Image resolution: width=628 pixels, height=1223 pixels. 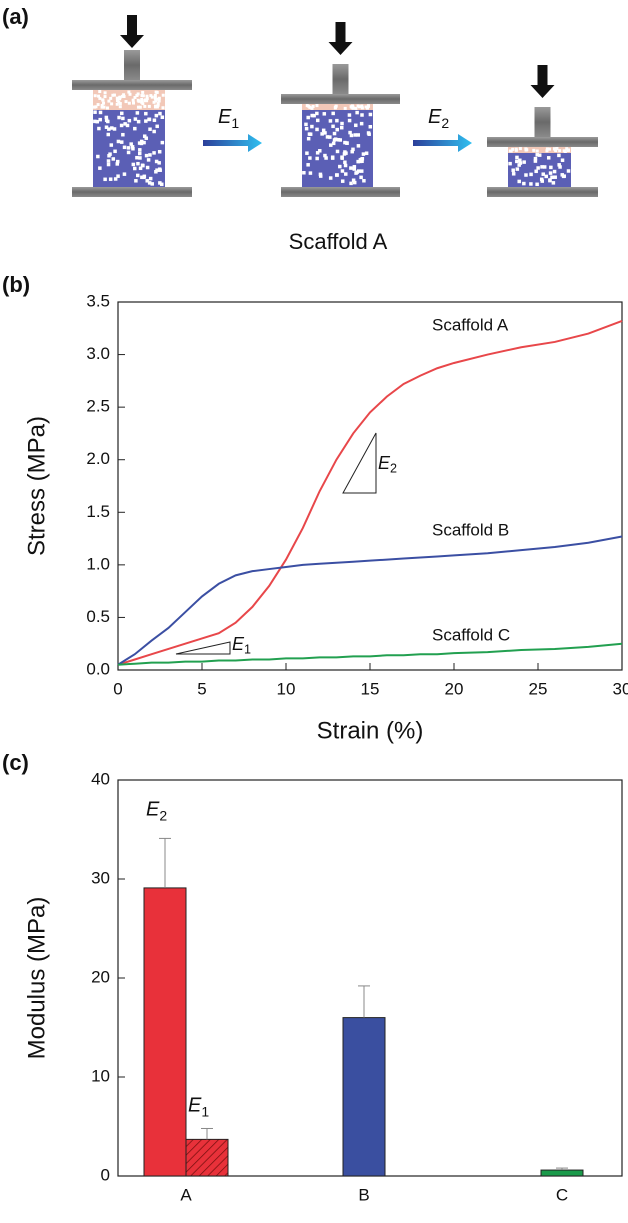 What do you see at coordinates (132, 31) in the screenshot?
I see `press-arrow` at bounding box center [132, 31].